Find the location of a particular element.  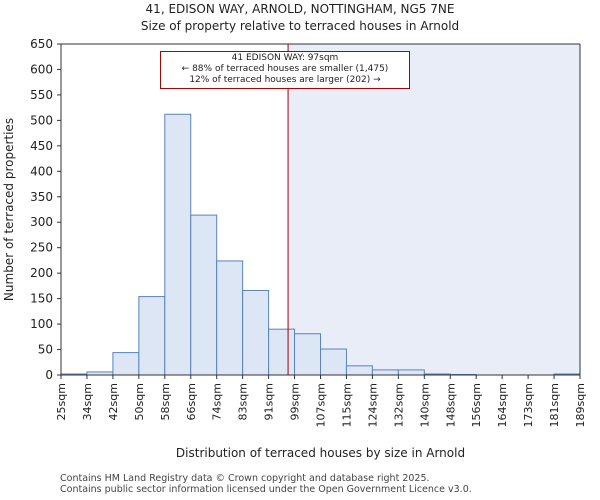

x-tick-label: 173sqm is located at coordinates (528, 405).